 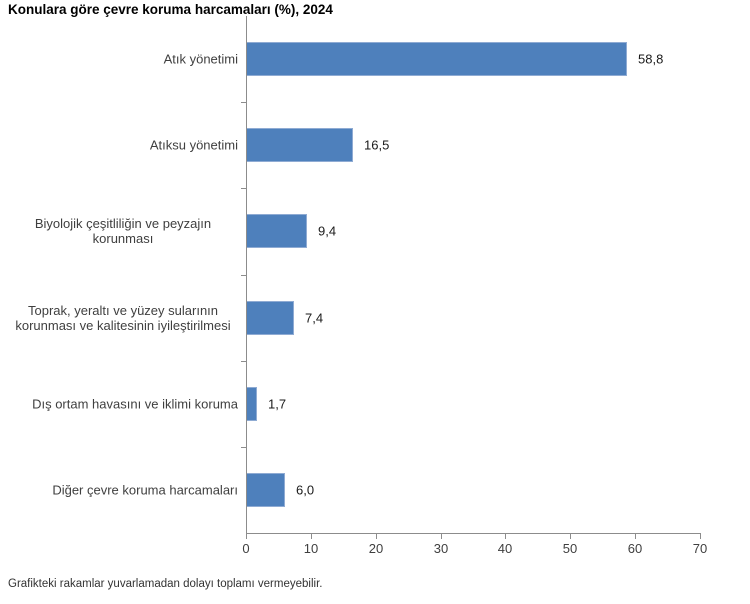 I want to click on category-label: Atıksu yönetimi, so click(x=193, y=145).